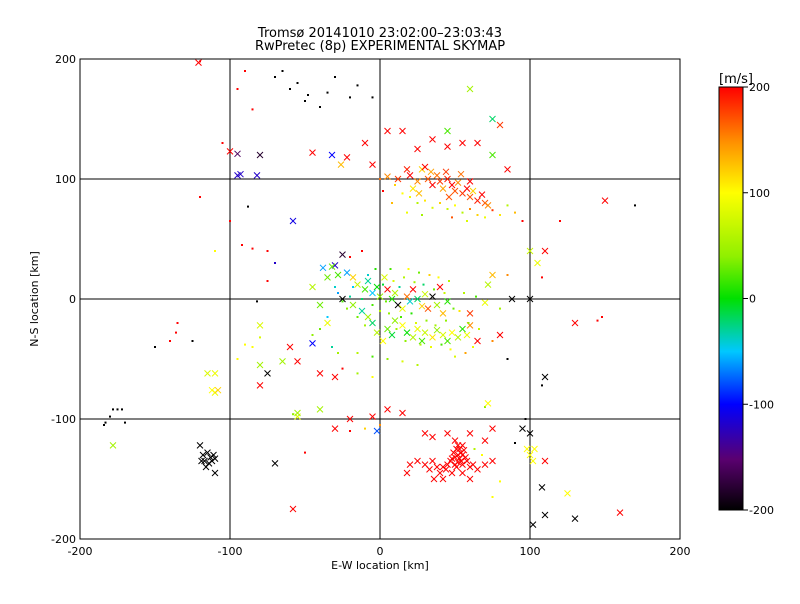  I want to click on chart-title: Tromsø 20141010 23:02:00–23:03:43, so click(379, 33).